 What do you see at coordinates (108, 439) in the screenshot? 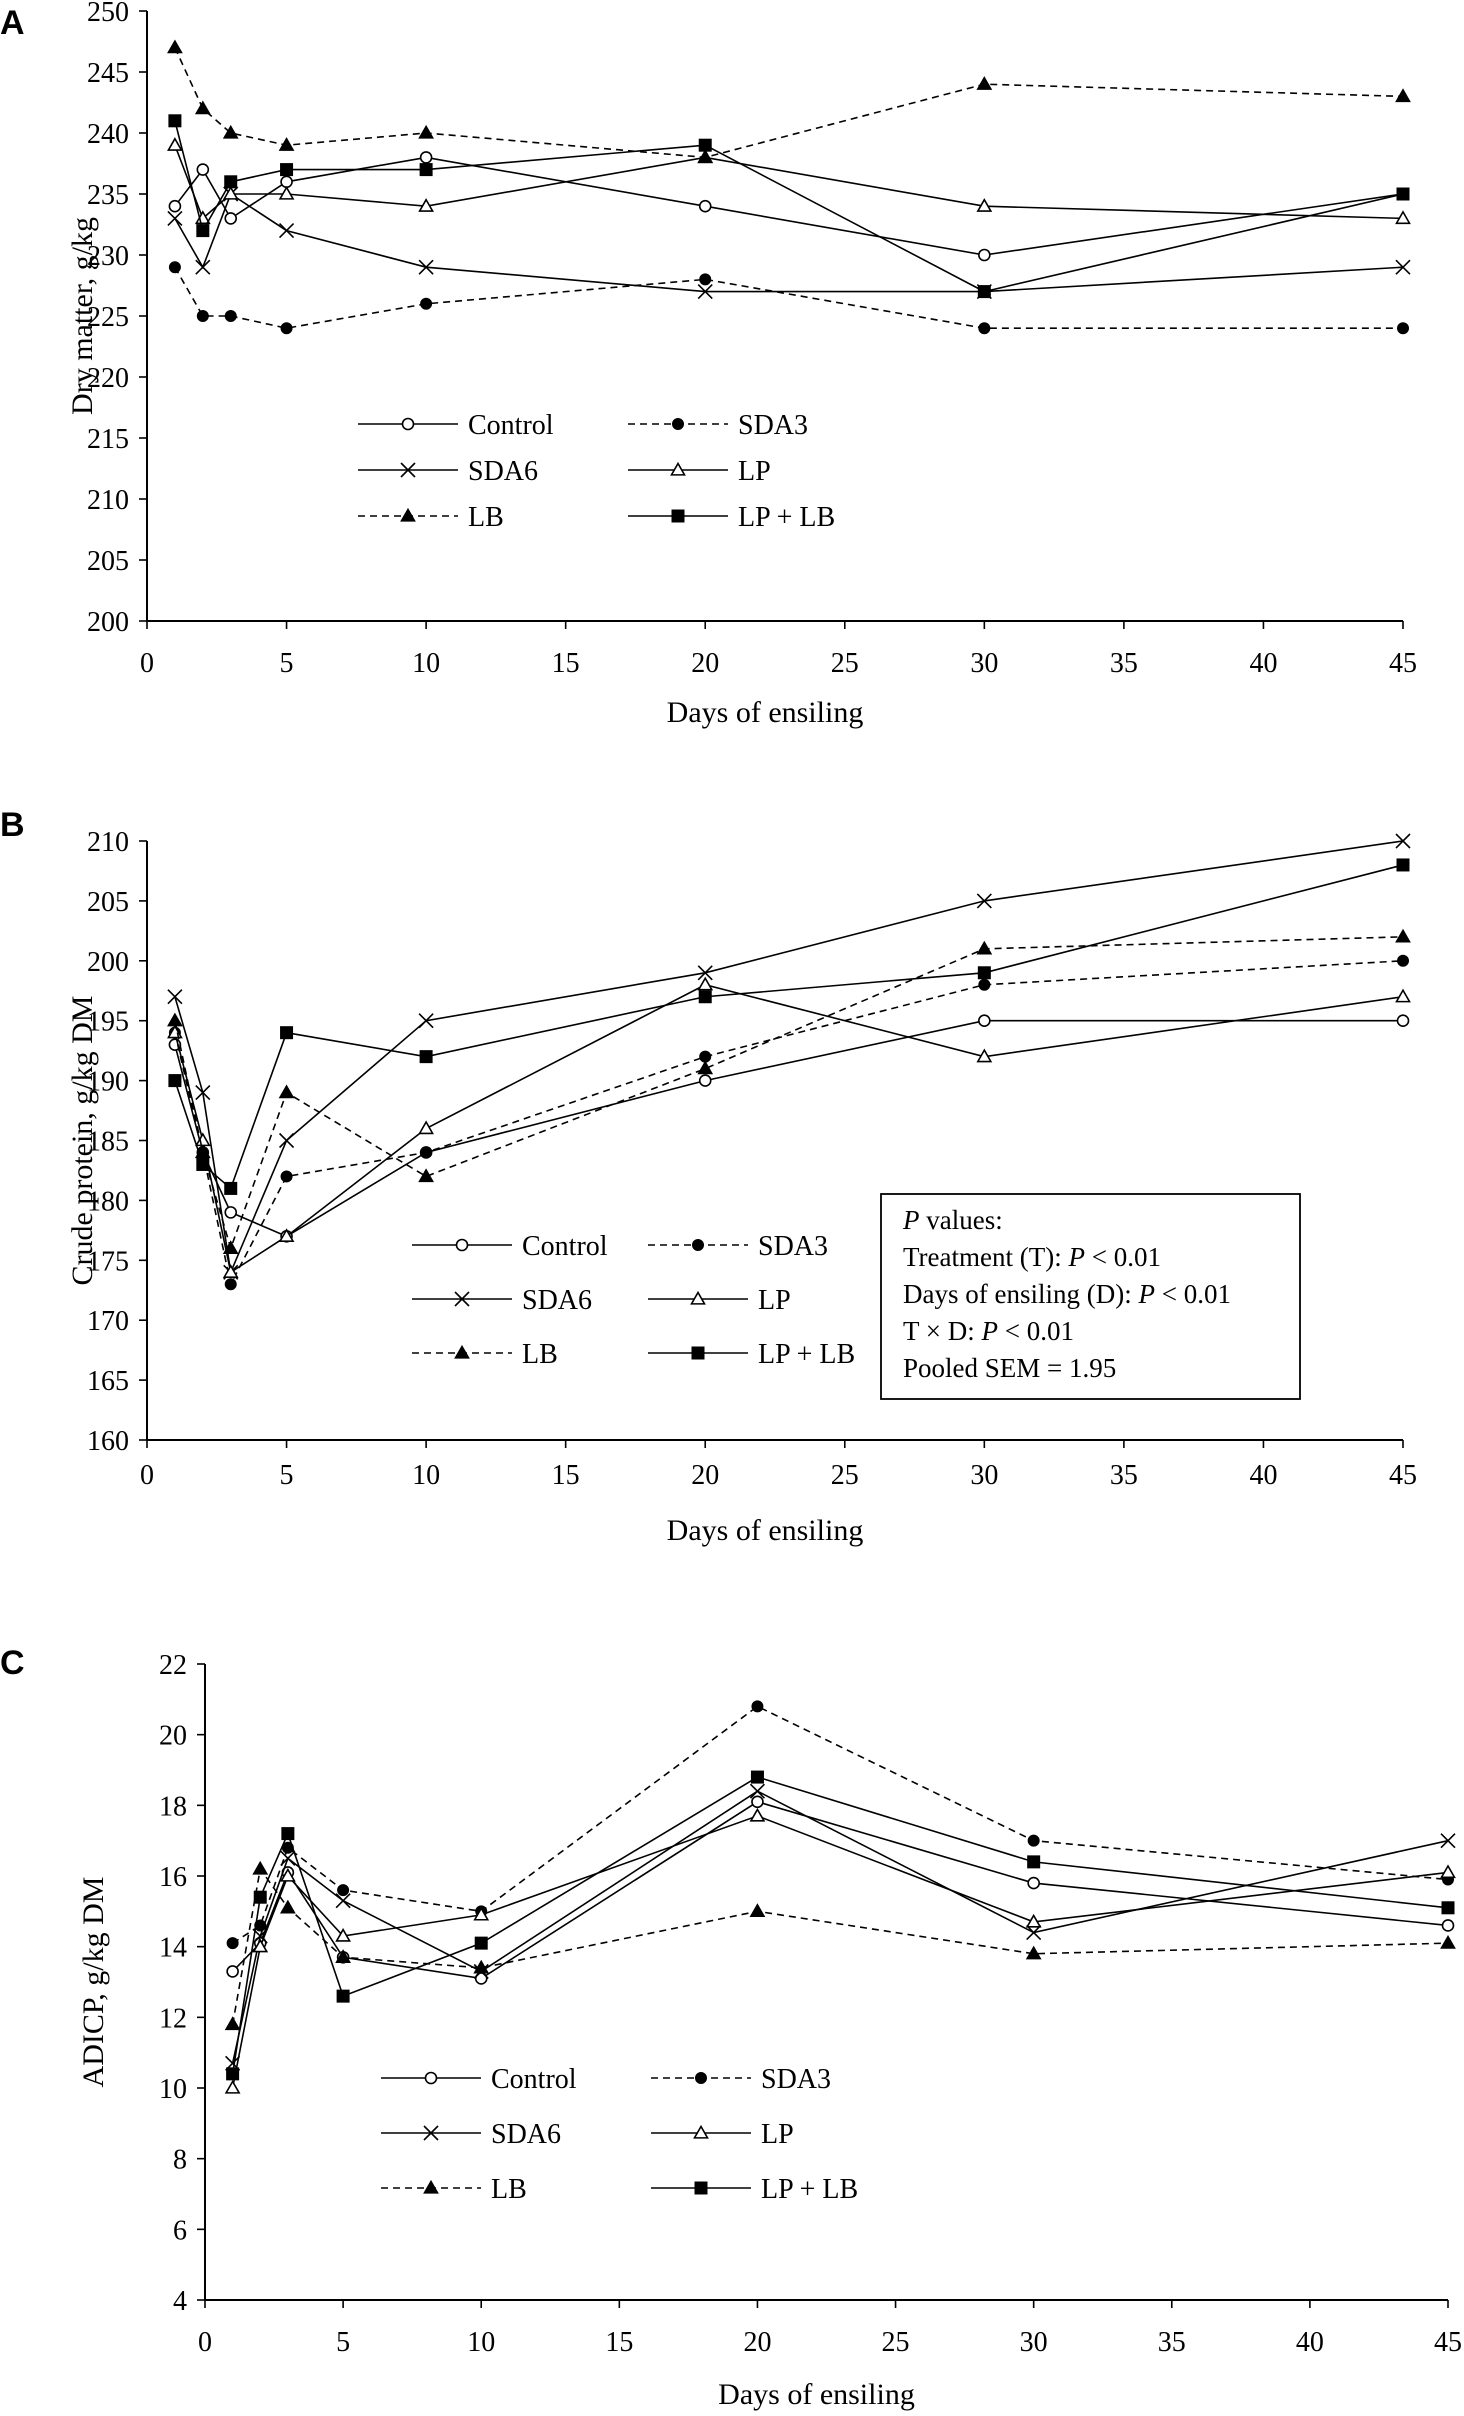
I see `y-tick-label: 215` at bounding box center [108, 439].